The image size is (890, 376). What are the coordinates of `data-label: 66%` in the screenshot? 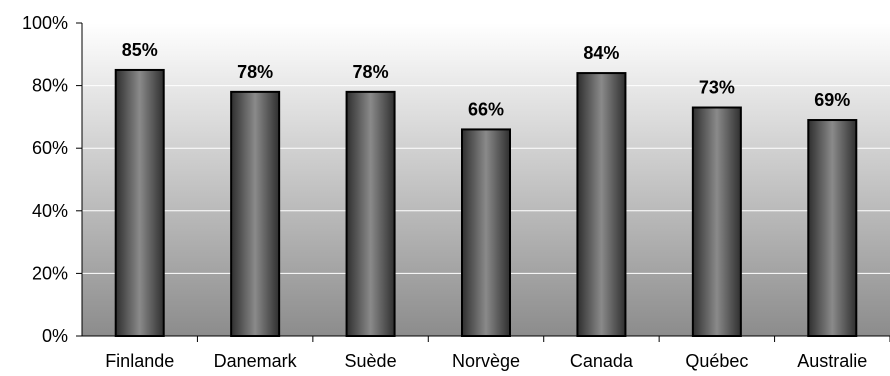 It's located at (486, 109).